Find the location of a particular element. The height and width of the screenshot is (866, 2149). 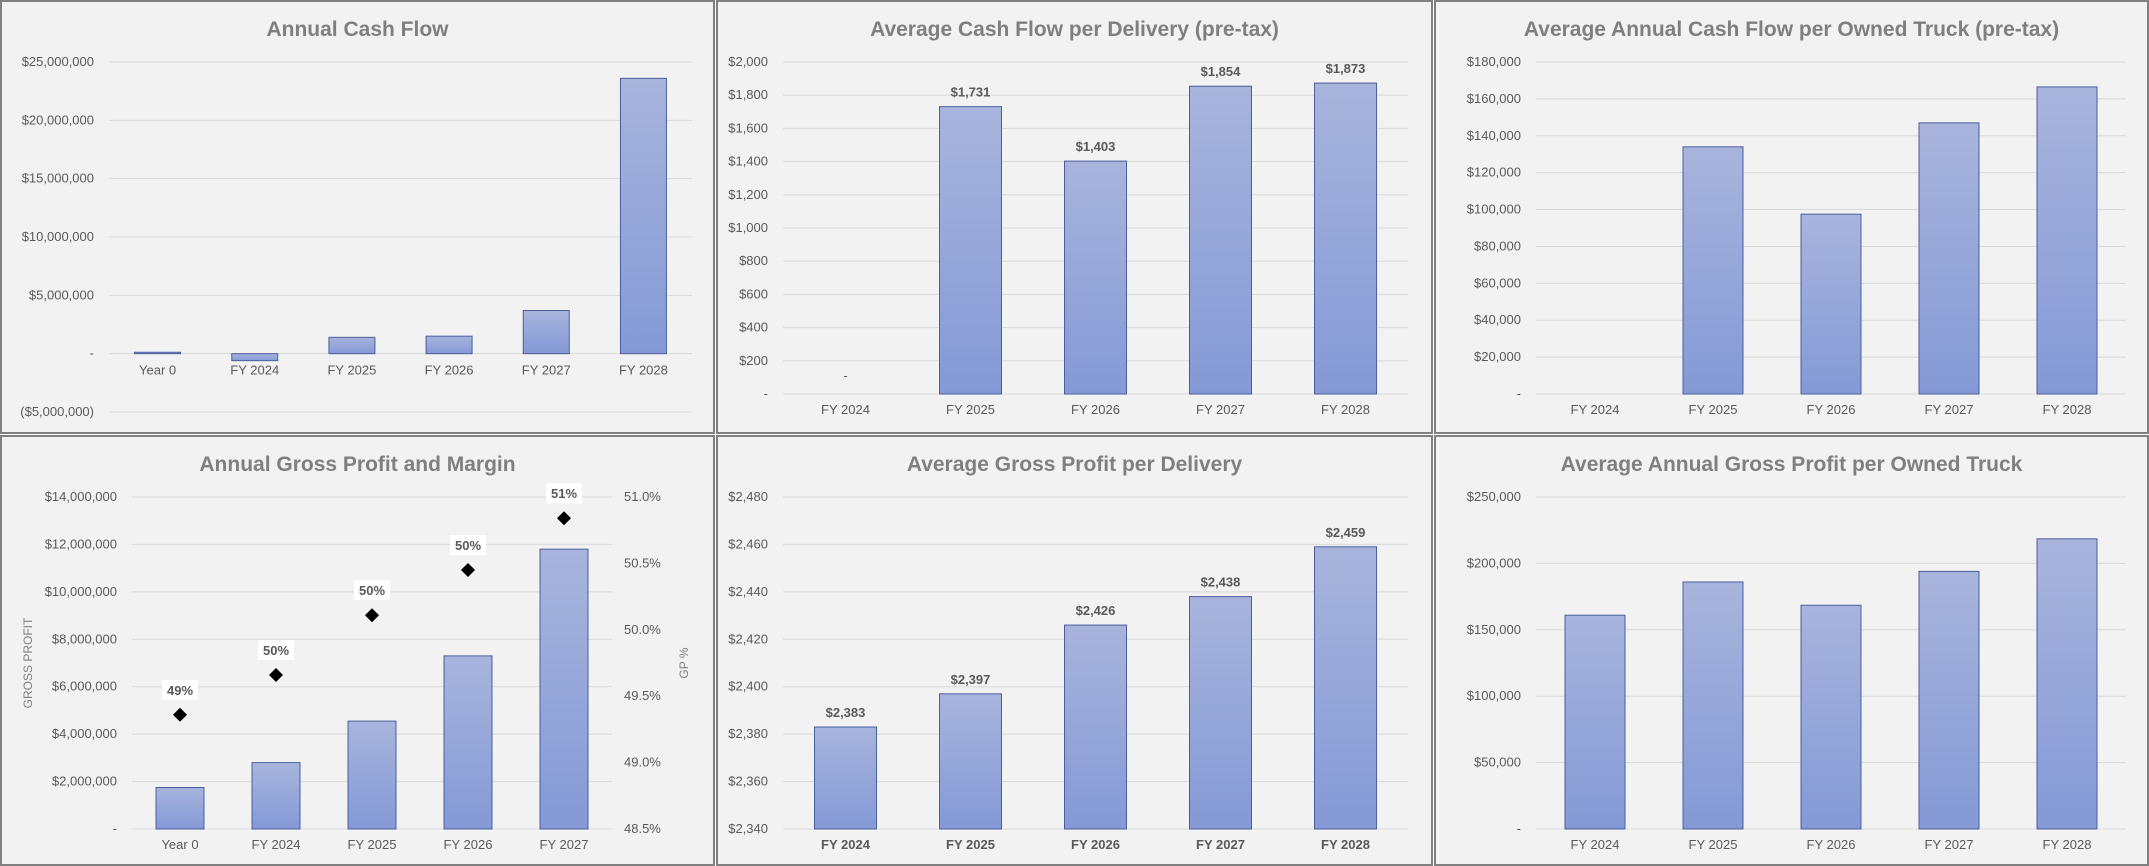

y-tick-label: $250,000 is located at coordinates (1494, 496).